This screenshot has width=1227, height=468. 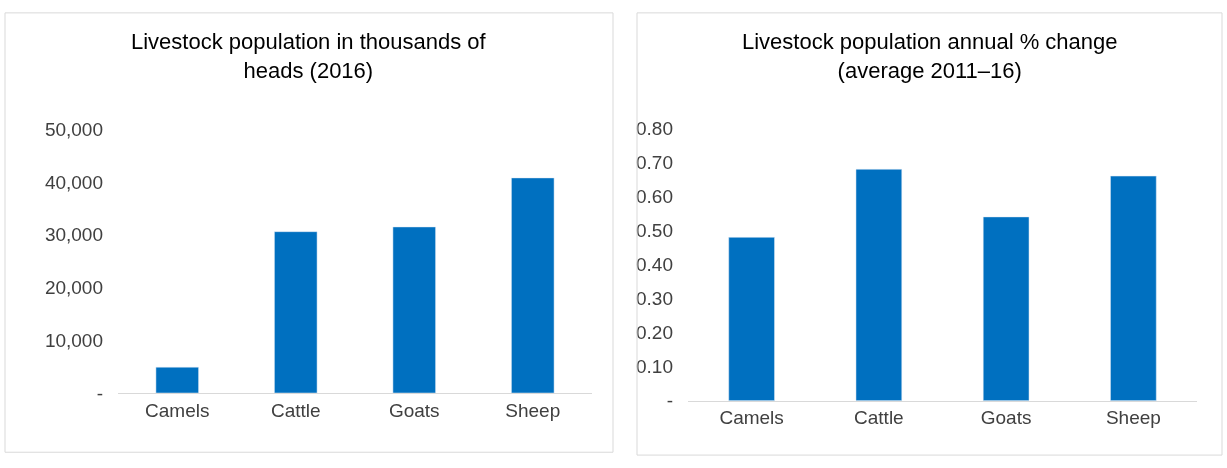 What do you see at coordinates (654, 197) in the screenshot?
I see `y-tick-label: 0.60` at bounding box center [654, 197].